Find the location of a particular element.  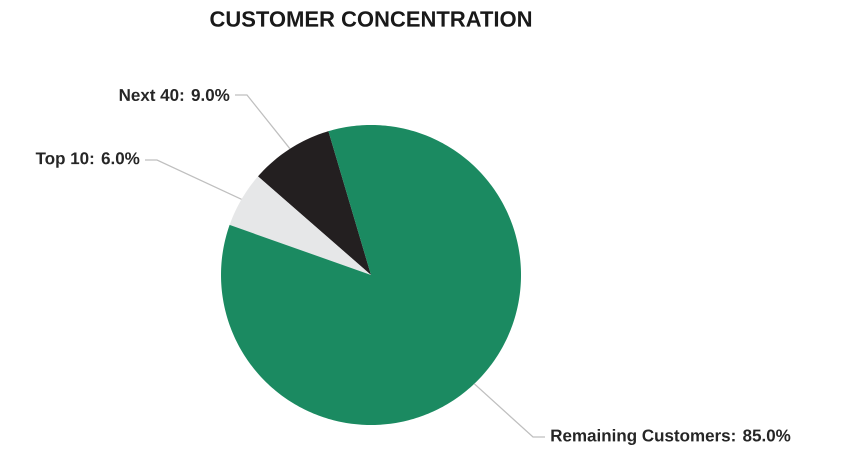

chart-title: CUSTOMER CONCENTRATION is located at coordinates (371, 19).